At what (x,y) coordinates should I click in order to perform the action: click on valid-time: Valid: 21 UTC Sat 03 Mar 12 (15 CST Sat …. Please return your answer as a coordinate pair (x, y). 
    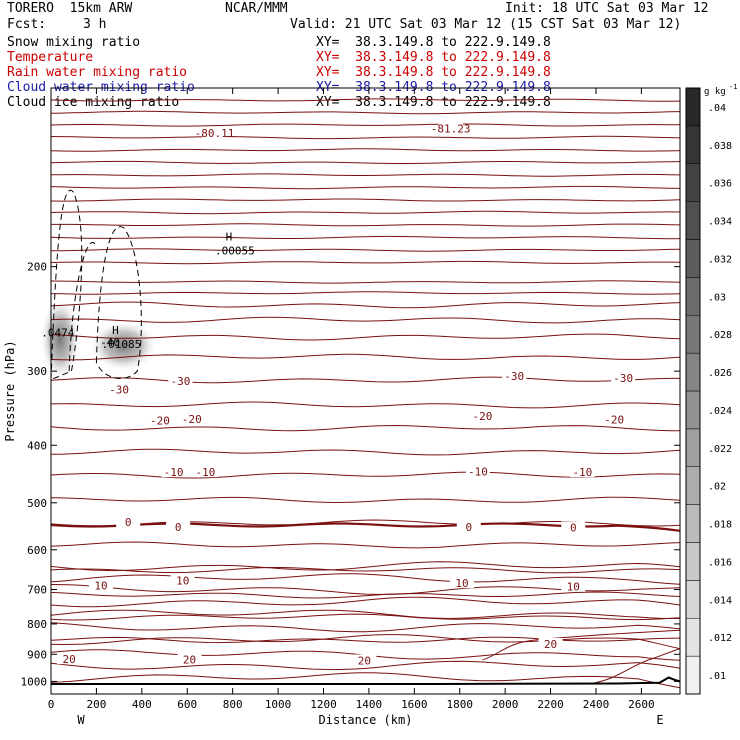
    Looking at the image, I should click on (486, 24).